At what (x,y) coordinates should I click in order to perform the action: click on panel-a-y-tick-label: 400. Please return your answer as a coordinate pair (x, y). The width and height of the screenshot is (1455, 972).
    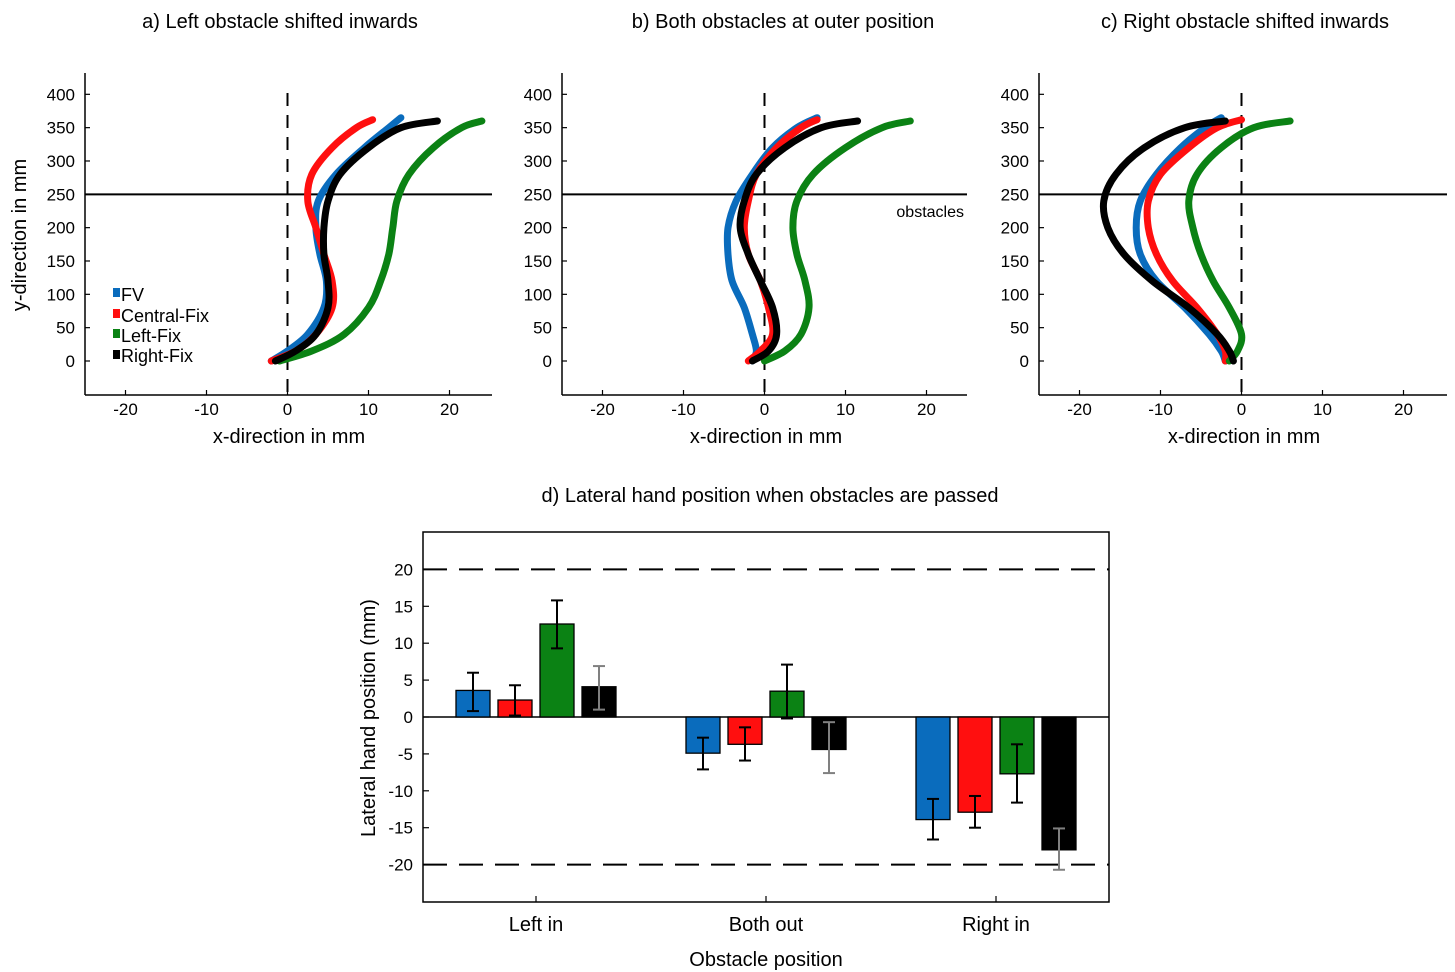
    Looking at the image, I should click on (61, 94).